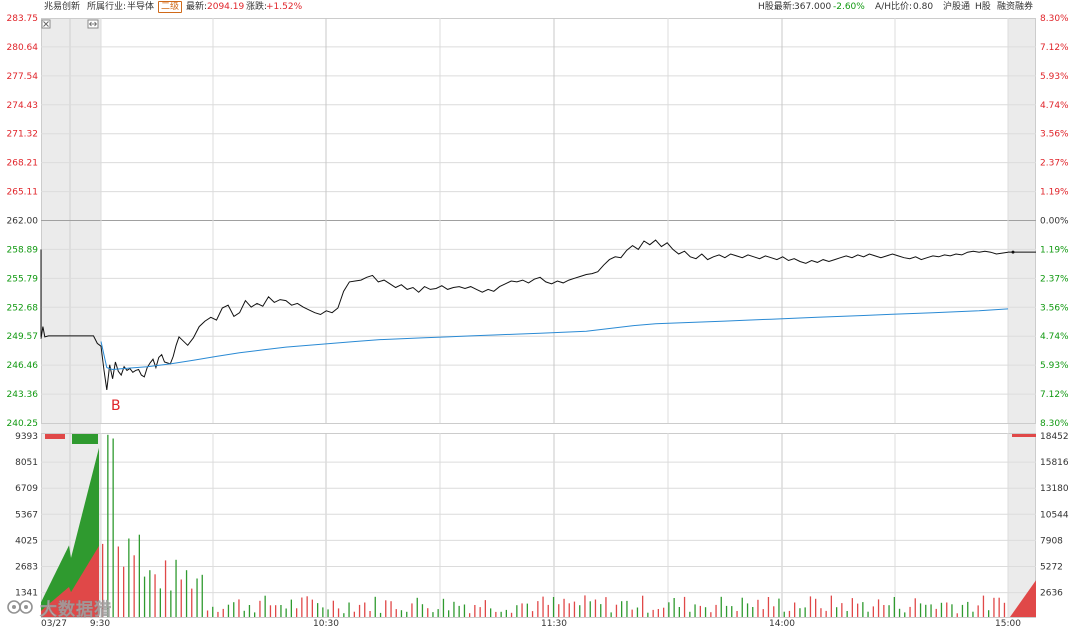 The width and height of the screenshot is (1080, 630). What do you see at coordinates (1054, 135) in the screenshot?
I see `pct-tick-label: 3.56%` at bounding box center [1054, 135].